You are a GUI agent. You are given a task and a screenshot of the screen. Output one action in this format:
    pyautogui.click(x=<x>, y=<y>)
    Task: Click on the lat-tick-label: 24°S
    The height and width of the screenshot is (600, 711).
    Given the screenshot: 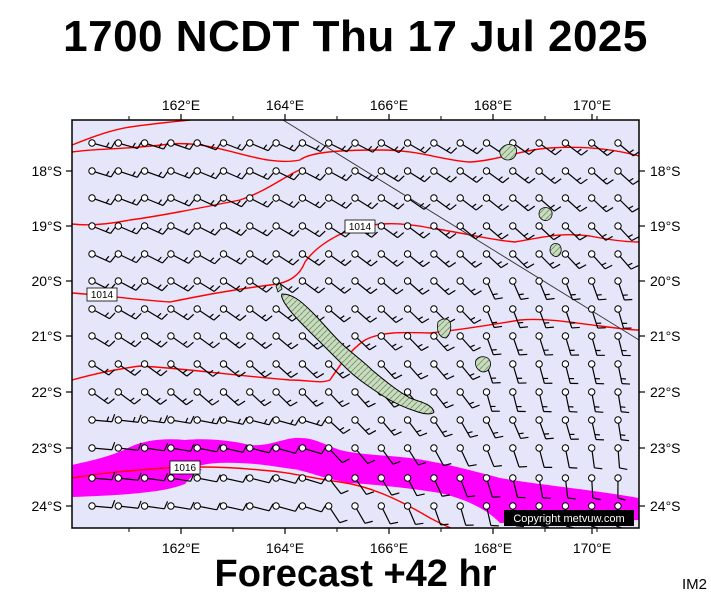 What is the action you would take?
    pyautogui.click(x=46, y=506)
    